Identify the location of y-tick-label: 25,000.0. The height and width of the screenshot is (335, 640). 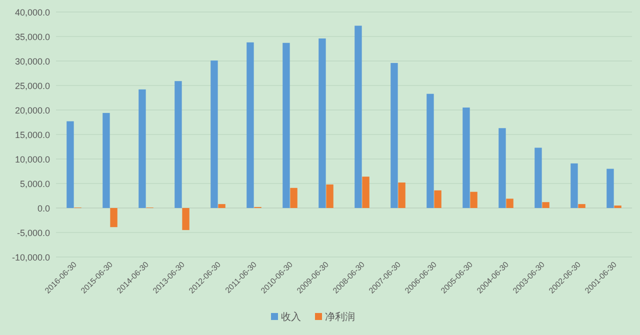
(32, 86).